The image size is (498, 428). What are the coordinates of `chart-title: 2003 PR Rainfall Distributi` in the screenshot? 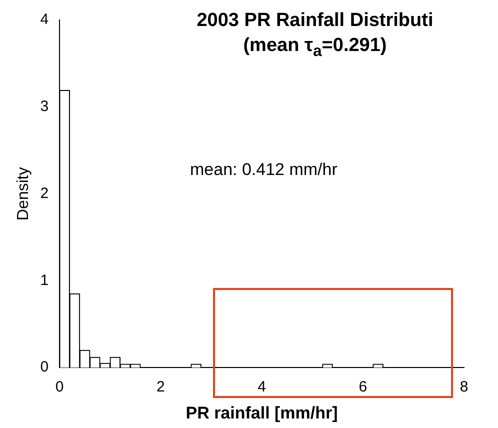 It's located at (315, 21).